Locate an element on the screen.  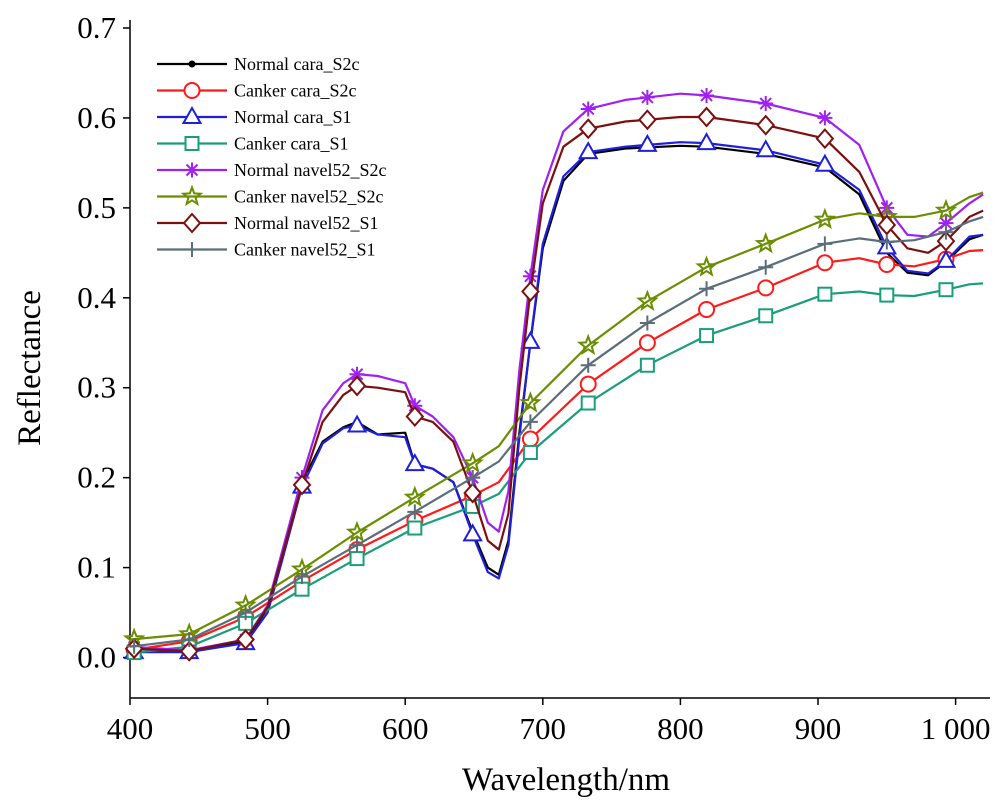
y-tick-label: 0.2 is located at coordinates (96, 477).